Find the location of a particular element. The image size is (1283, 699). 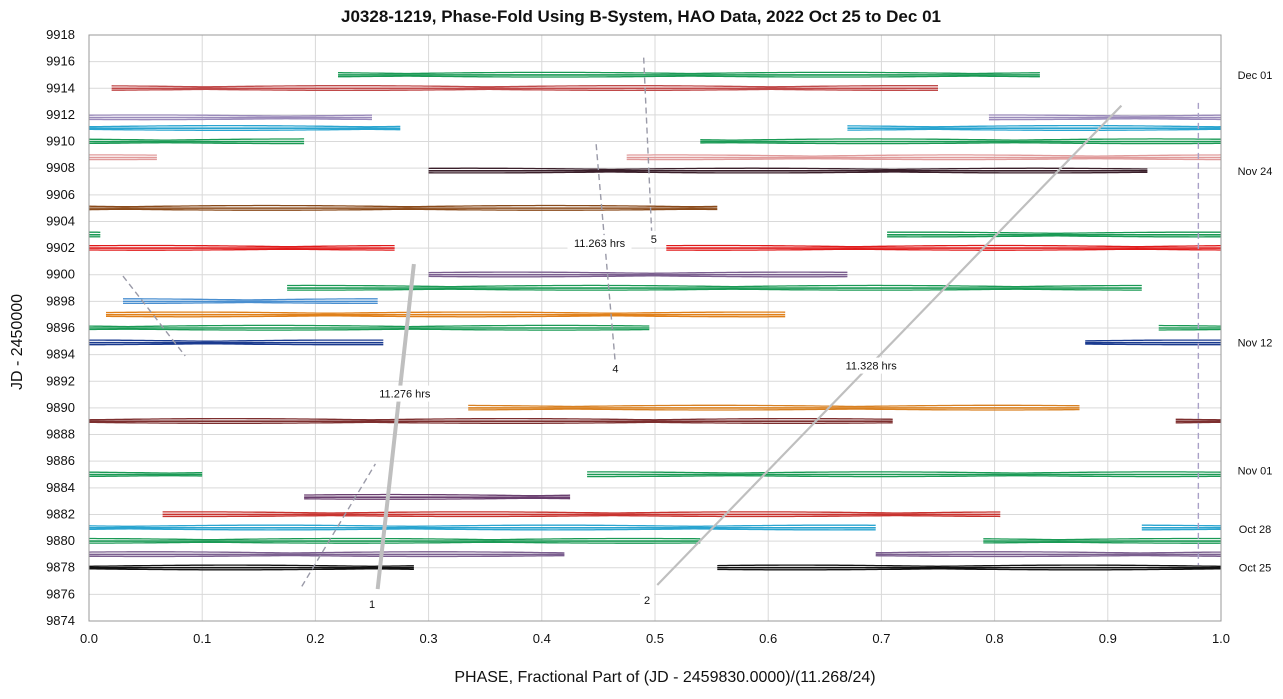

date-label-layer: Dec 01 Nov 24 Nov 12 Nov 01 Oct 28 Oct 25 is located at coordinates (1255, 322).